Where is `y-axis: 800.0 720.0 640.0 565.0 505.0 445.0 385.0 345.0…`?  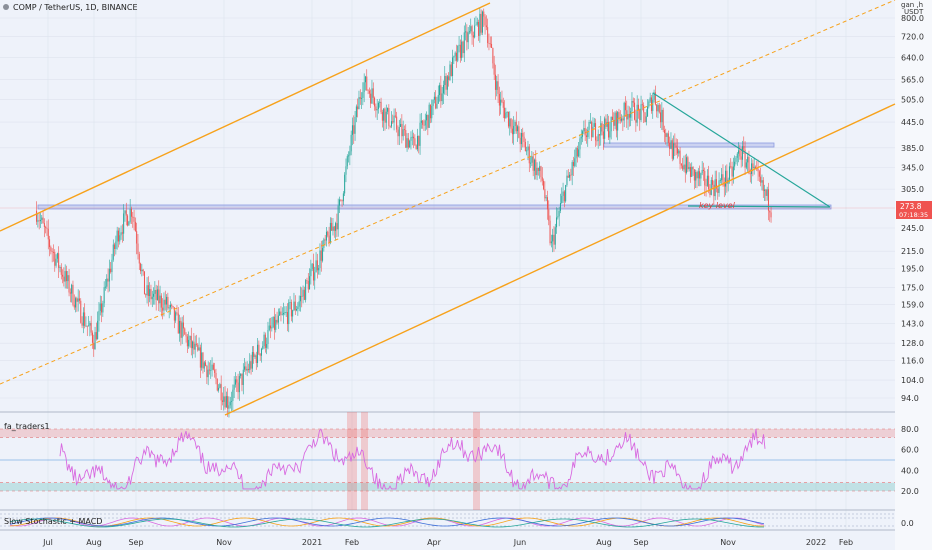
y-axis: 800.0 720.0 640.0 565.0 505.0 445.0 385.0 345.0… is located at coordinates (912, 208).